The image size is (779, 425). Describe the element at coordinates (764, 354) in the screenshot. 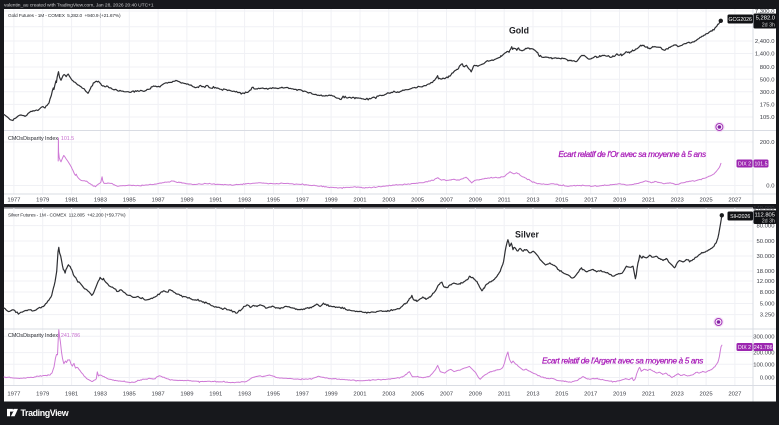

I see `svg-text: 200.000` at that location.